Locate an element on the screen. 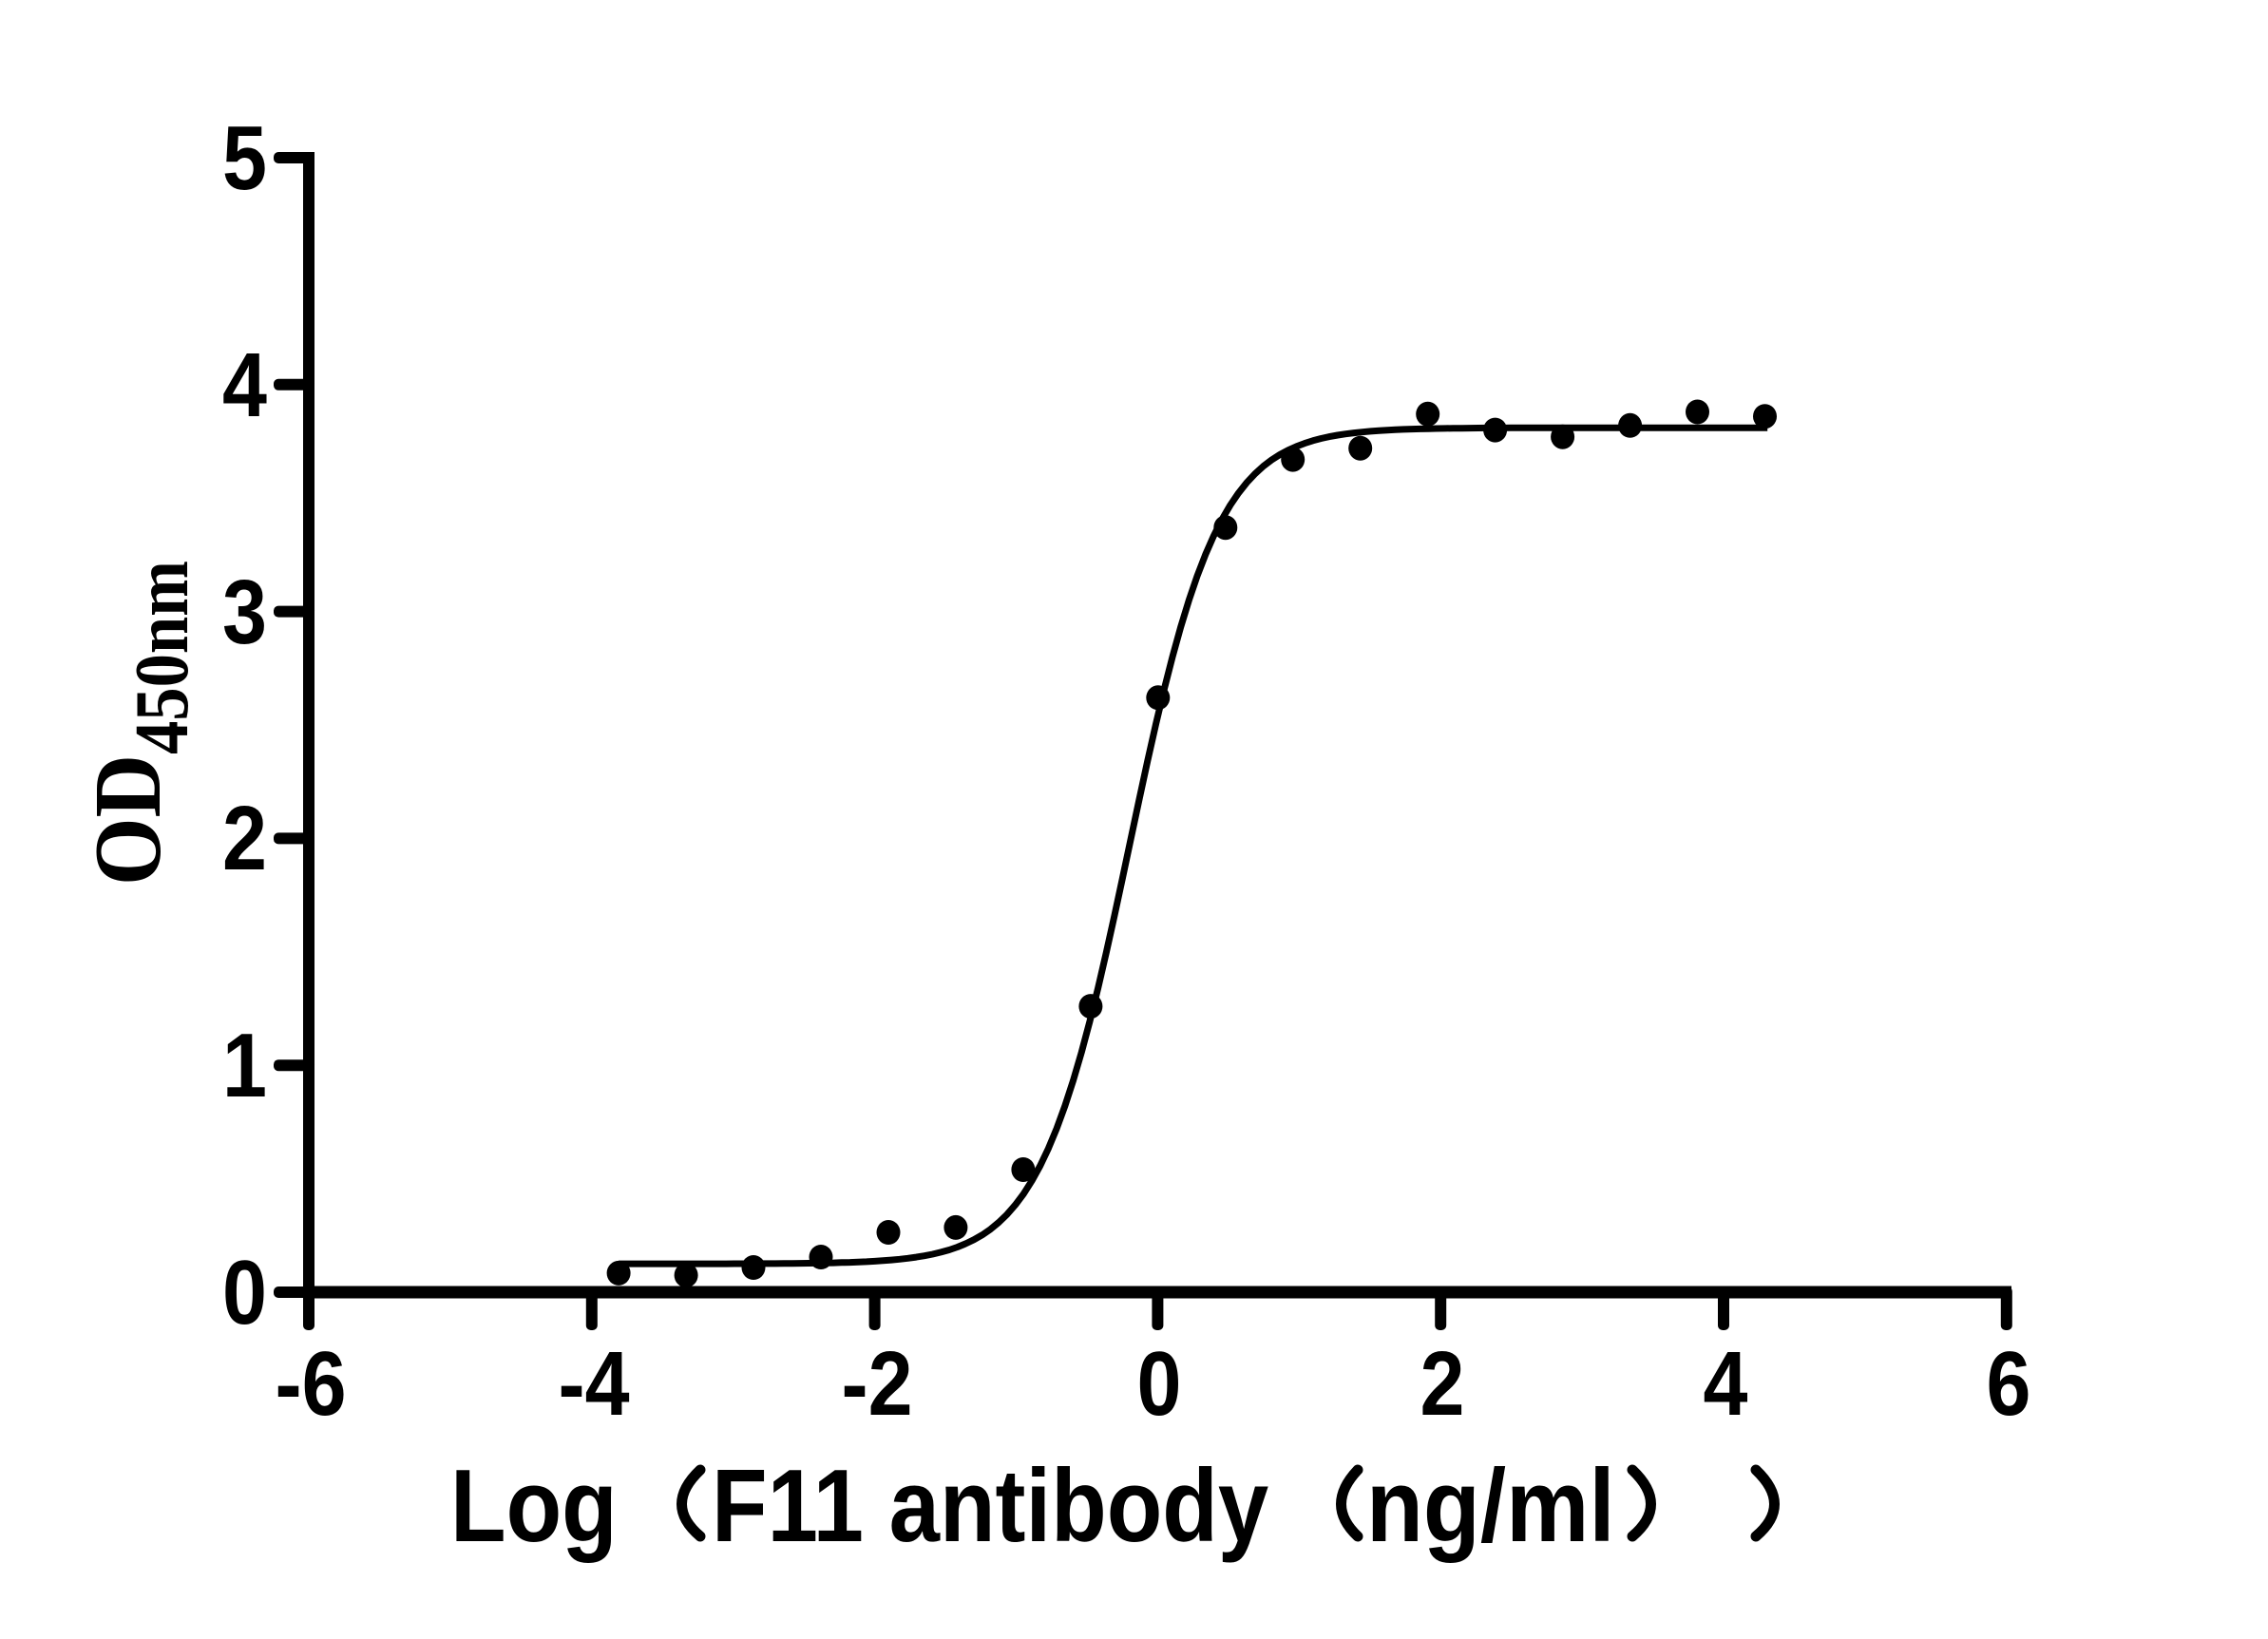 Image resolution: width=2268 pixels, height=1639 pixels. svg-text: OD450nm is located at coordinates (139, 723).